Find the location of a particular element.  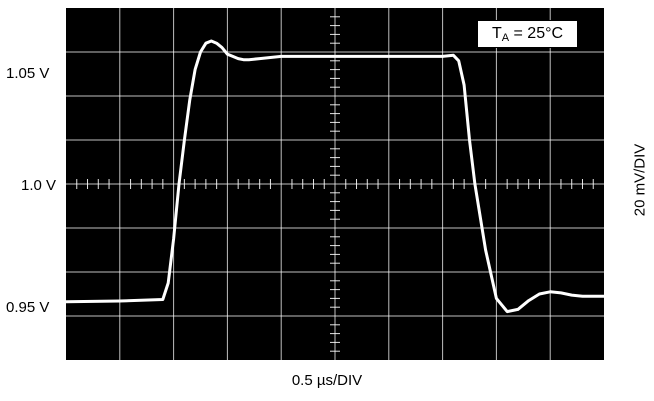

x-axis-label: 0.5 µs/DIV is located at coordinates (327, 380).